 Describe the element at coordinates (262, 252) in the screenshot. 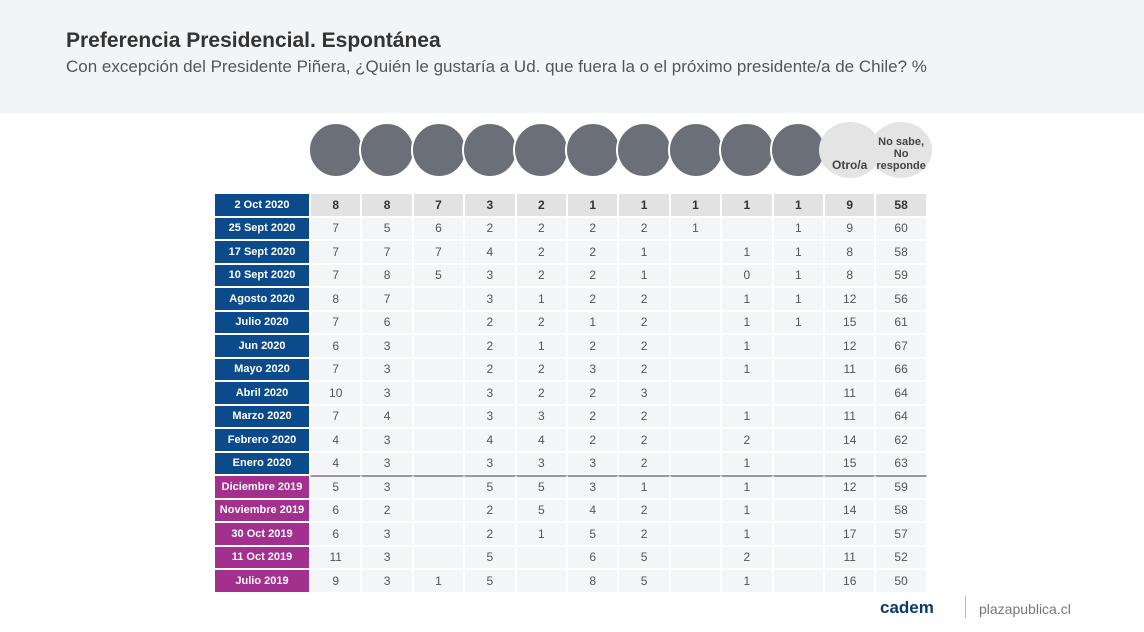

I see `row-label: 17 Sept 2020` at that location.